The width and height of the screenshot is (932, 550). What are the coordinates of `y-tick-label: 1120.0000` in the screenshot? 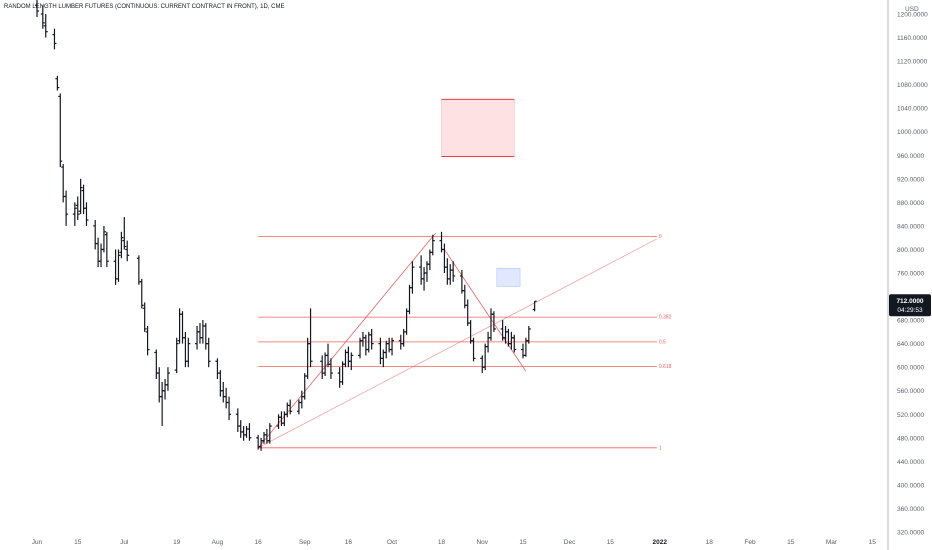 It's located at (912, 62).